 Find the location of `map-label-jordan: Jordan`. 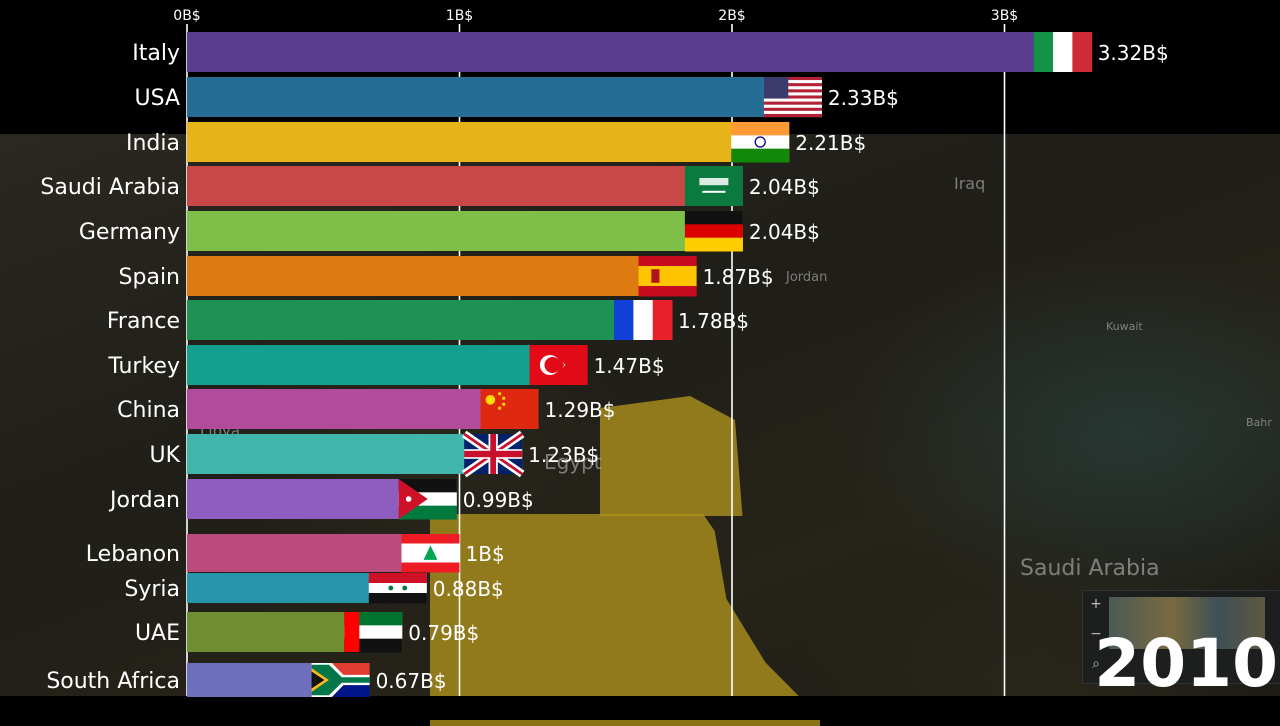

map-label-jordan: Jordan is located at coordinates (807, 277).